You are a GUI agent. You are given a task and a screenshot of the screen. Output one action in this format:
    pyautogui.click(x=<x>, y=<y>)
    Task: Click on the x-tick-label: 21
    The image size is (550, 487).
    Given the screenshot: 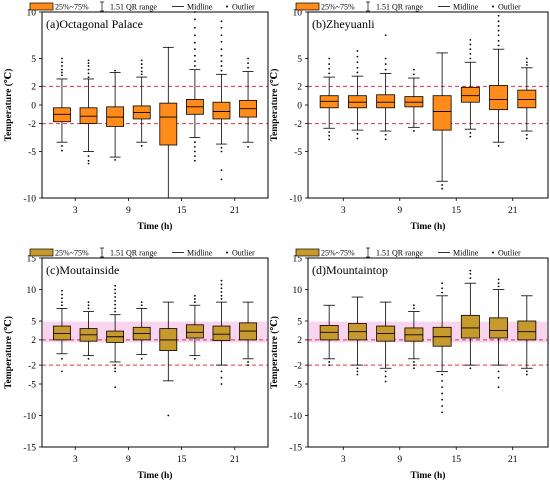 What is the action you would take?
    pyautogui.click(x=235, y=211)
    